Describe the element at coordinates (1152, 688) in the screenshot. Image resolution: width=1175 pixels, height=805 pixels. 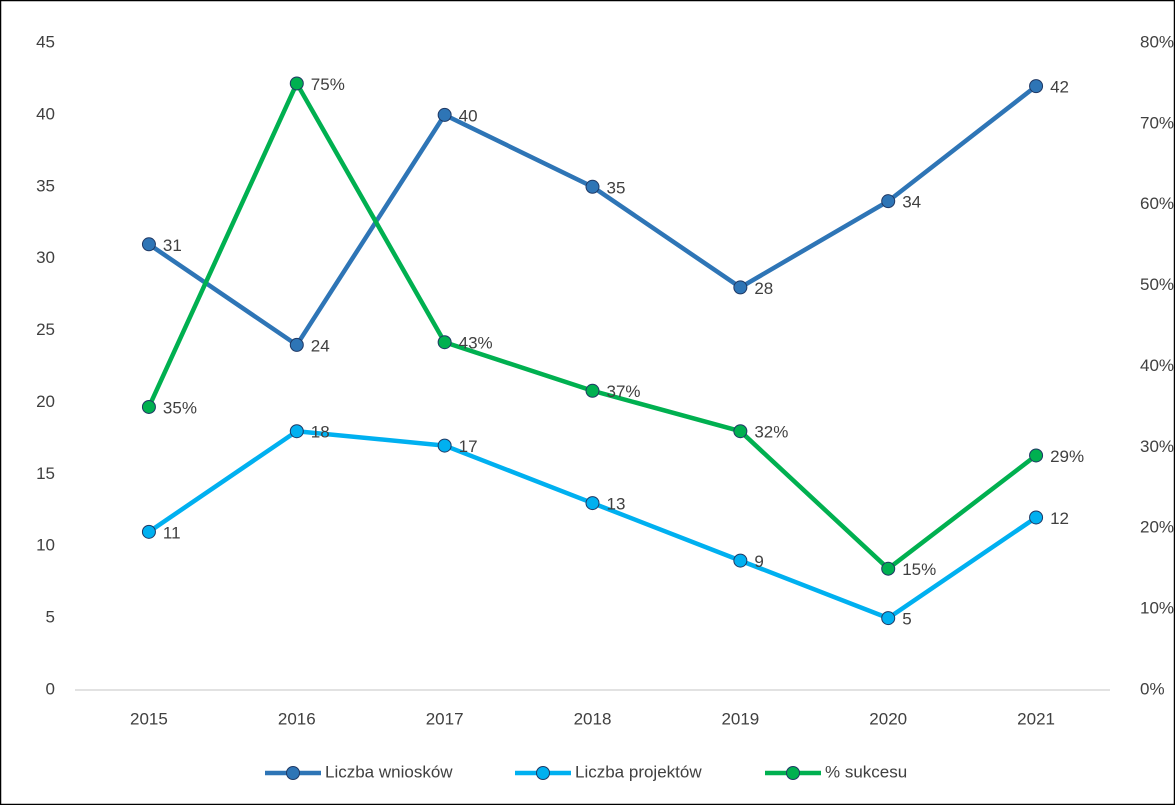
I see `y2-tick-label: 0%` at that location.